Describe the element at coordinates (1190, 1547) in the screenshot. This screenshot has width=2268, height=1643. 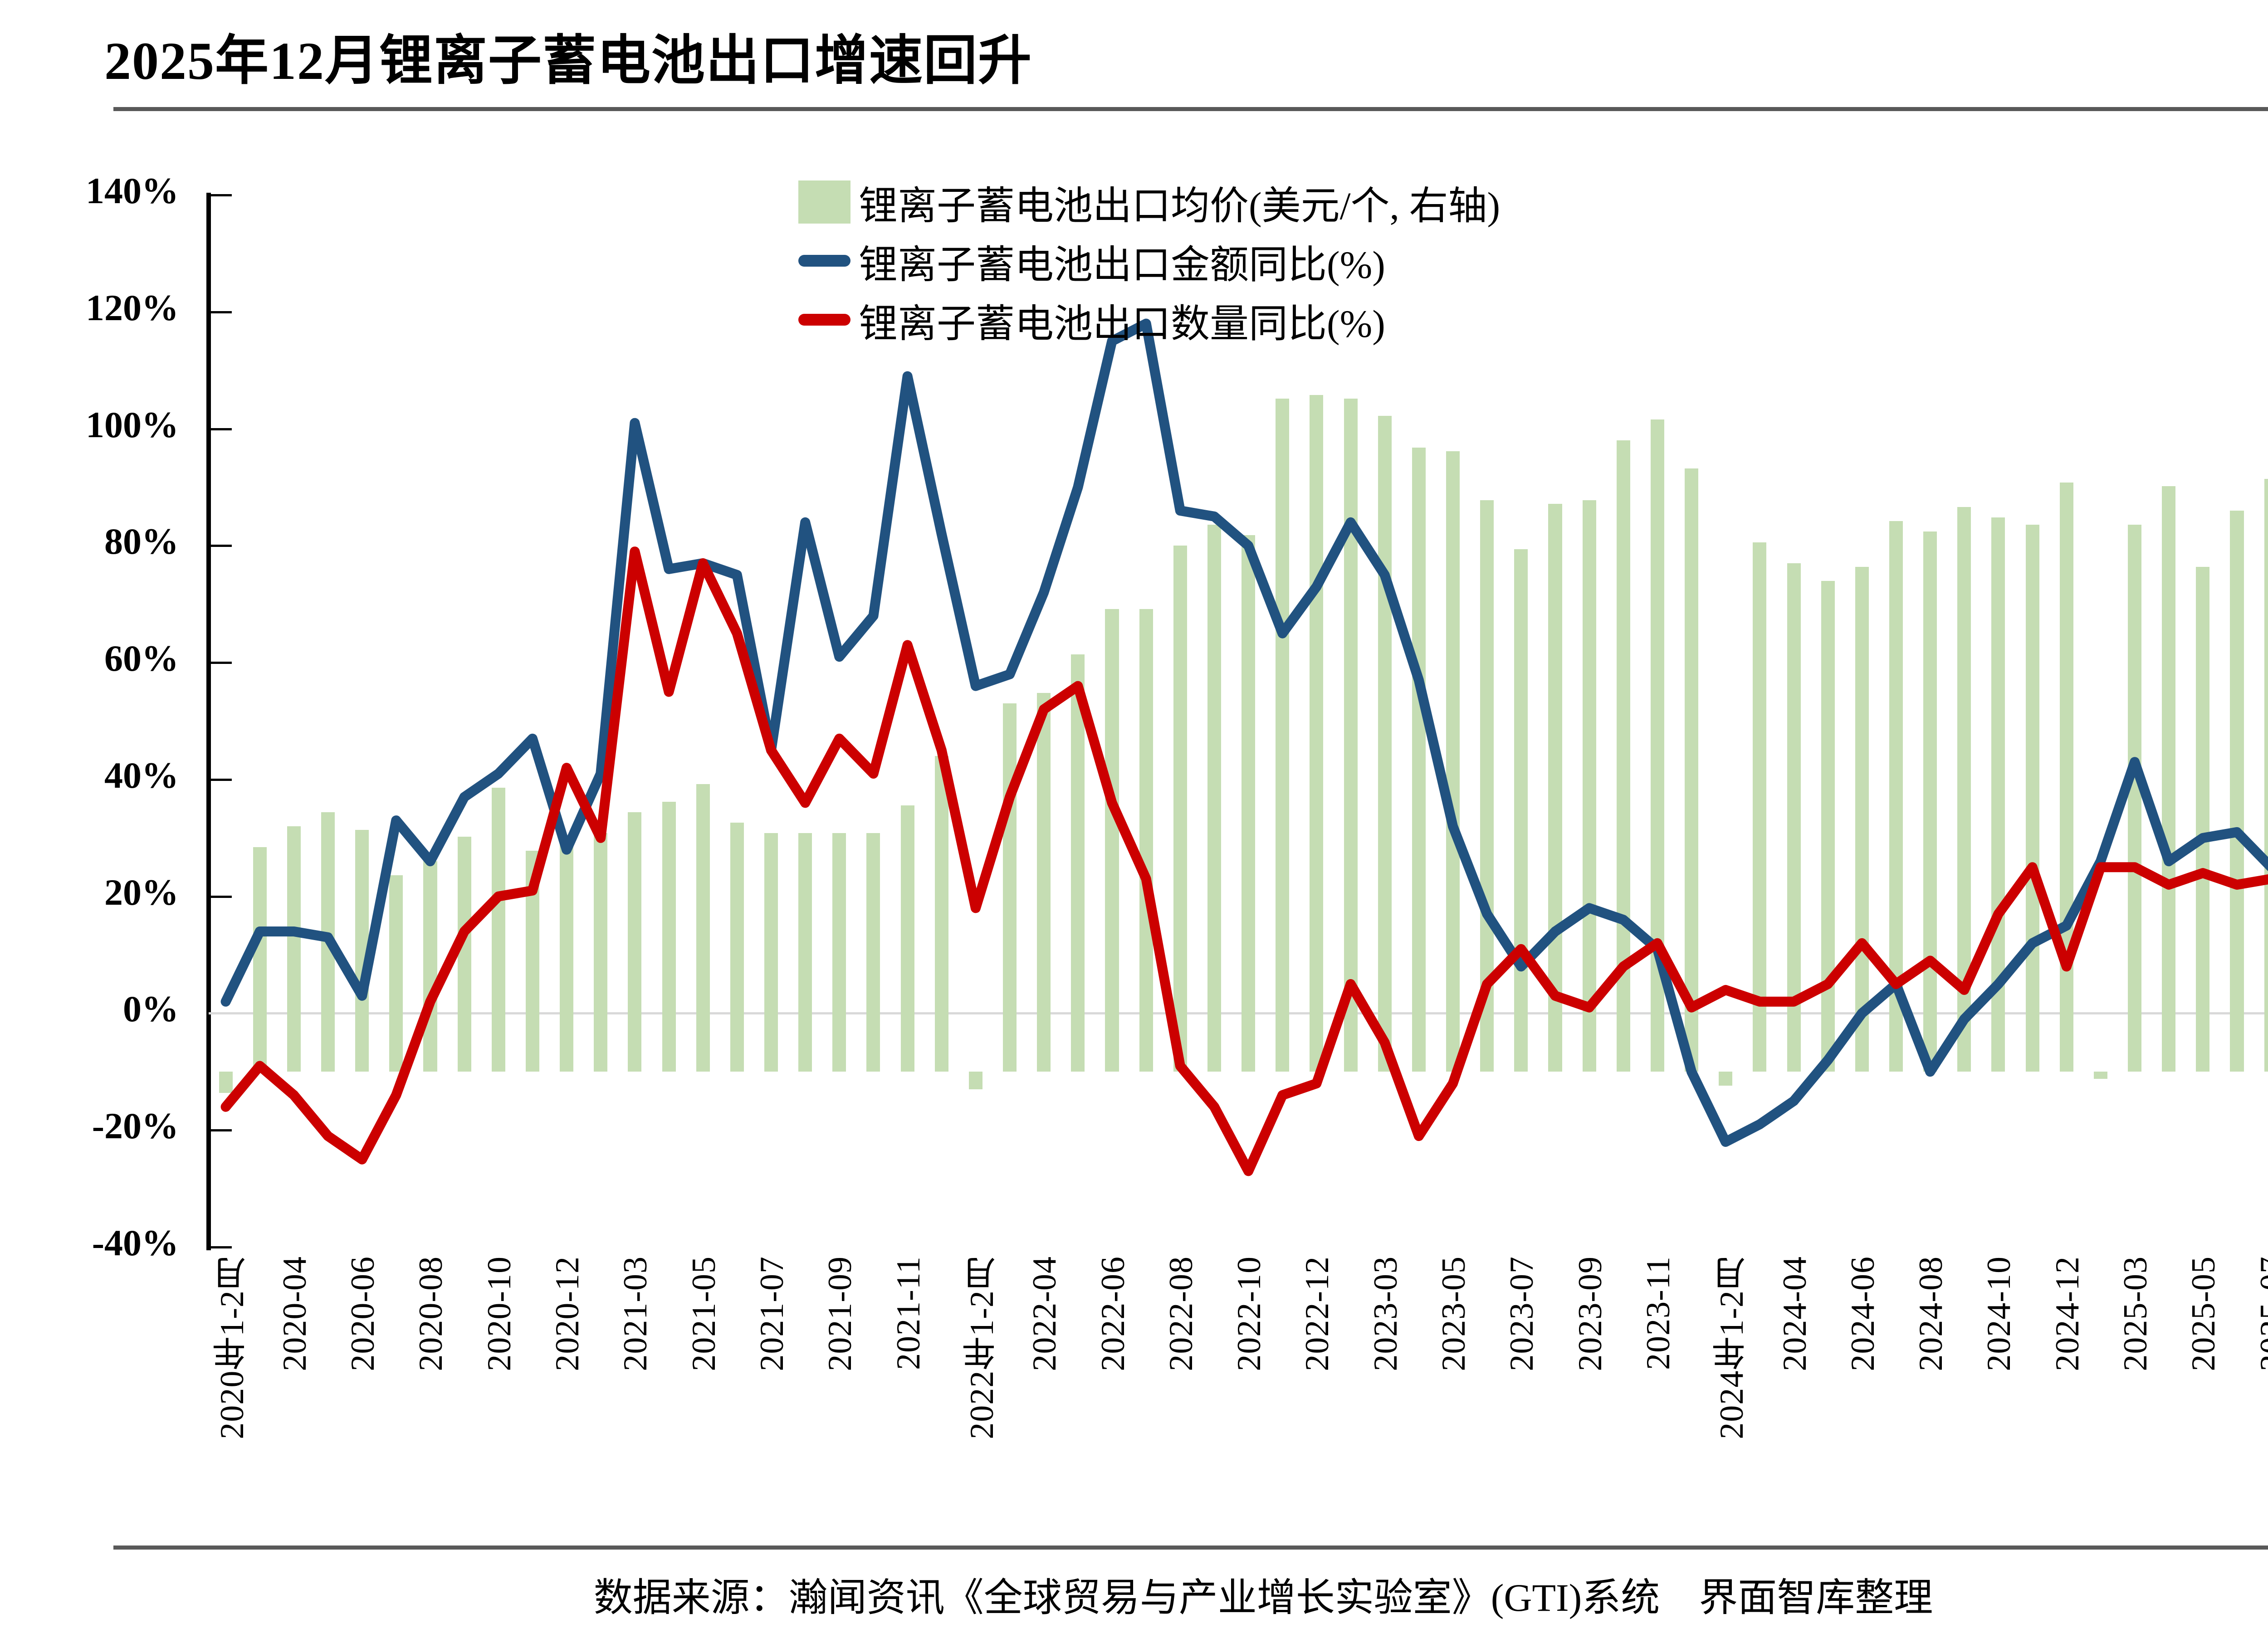
I see `footer-divider` at that location.